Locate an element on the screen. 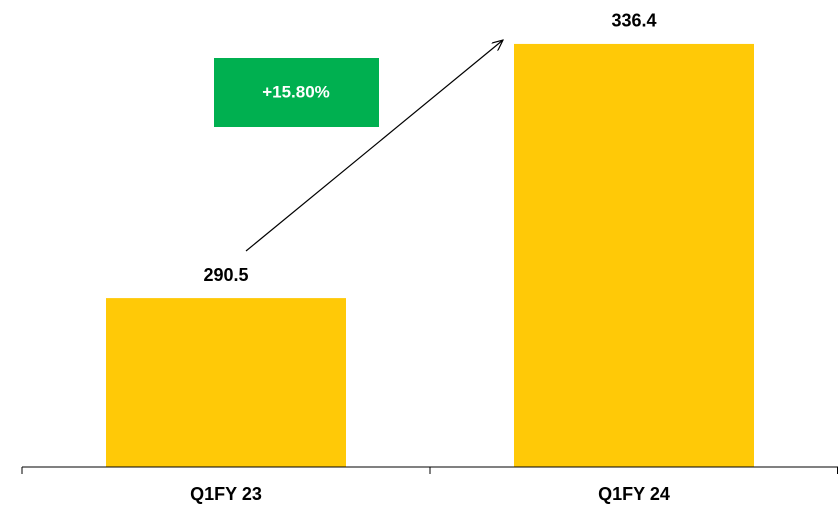 This screenshot has width=838, height=511. value-label: 336.4 is located at coordinates (633, 21).